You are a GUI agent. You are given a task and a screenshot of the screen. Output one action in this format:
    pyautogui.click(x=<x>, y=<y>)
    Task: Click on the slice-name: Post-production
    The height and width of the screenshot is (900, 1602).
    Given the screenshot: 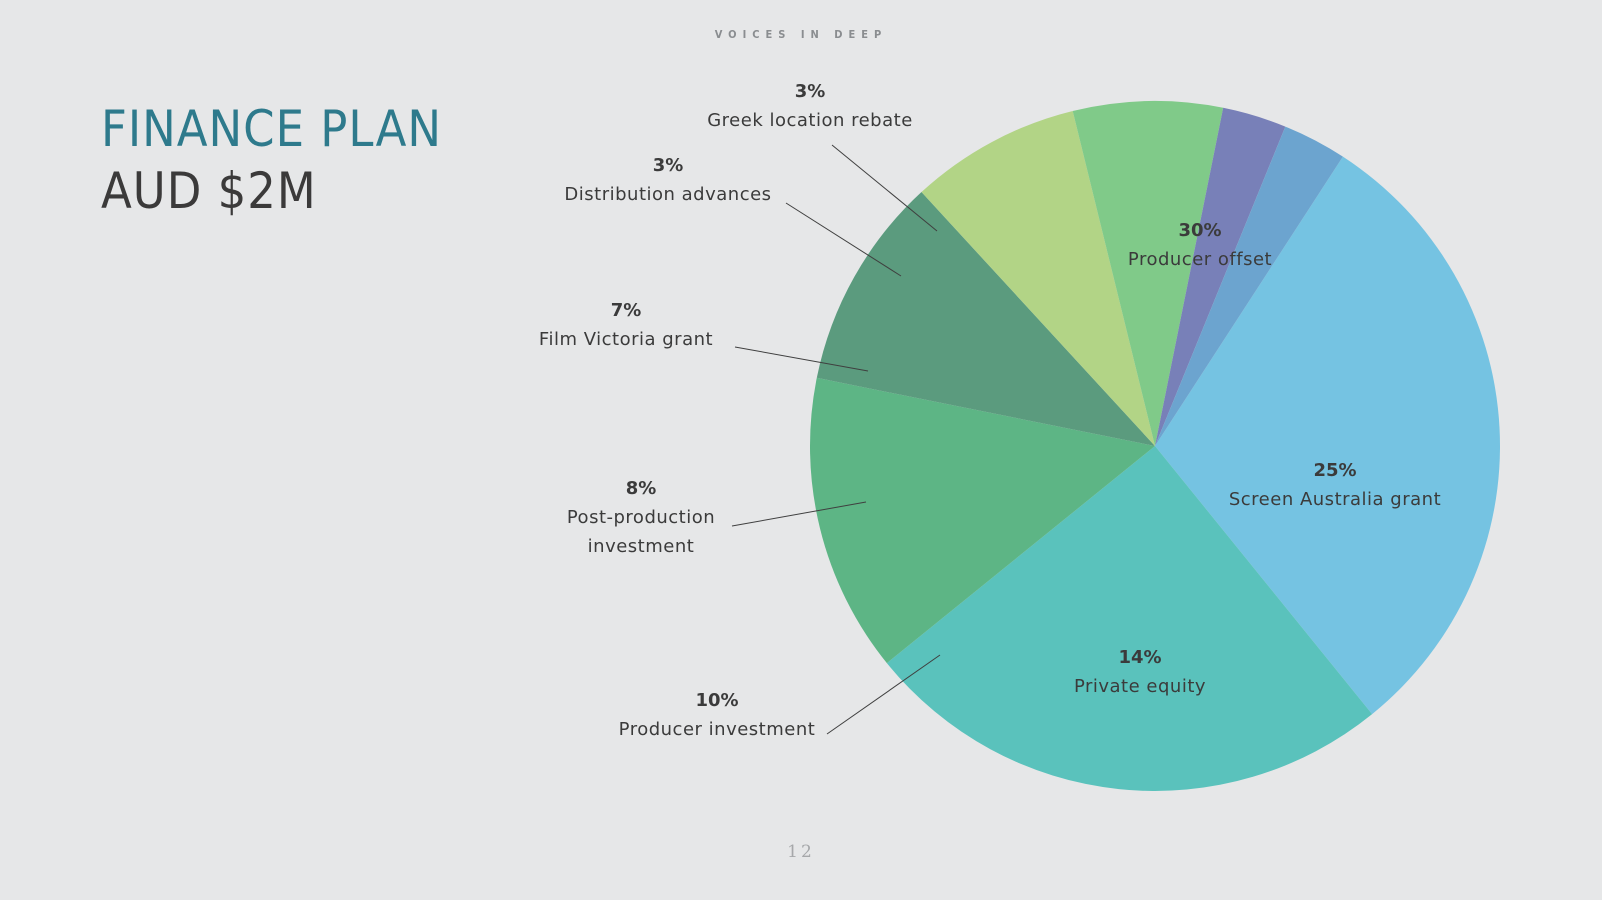 What is the action you would take?
    pyautogui.click(x=641, y=517)
    